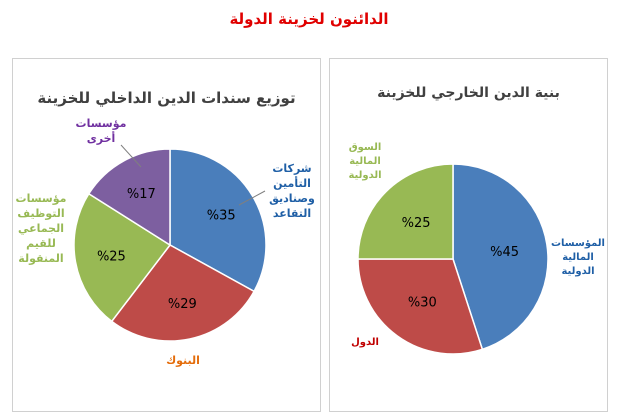 This screenshot has height=419, width=618. What do you see at coordinates (292, 183) in the screenshot?
I see `category-label-line: التأمين` at bounding box center [292, 183].